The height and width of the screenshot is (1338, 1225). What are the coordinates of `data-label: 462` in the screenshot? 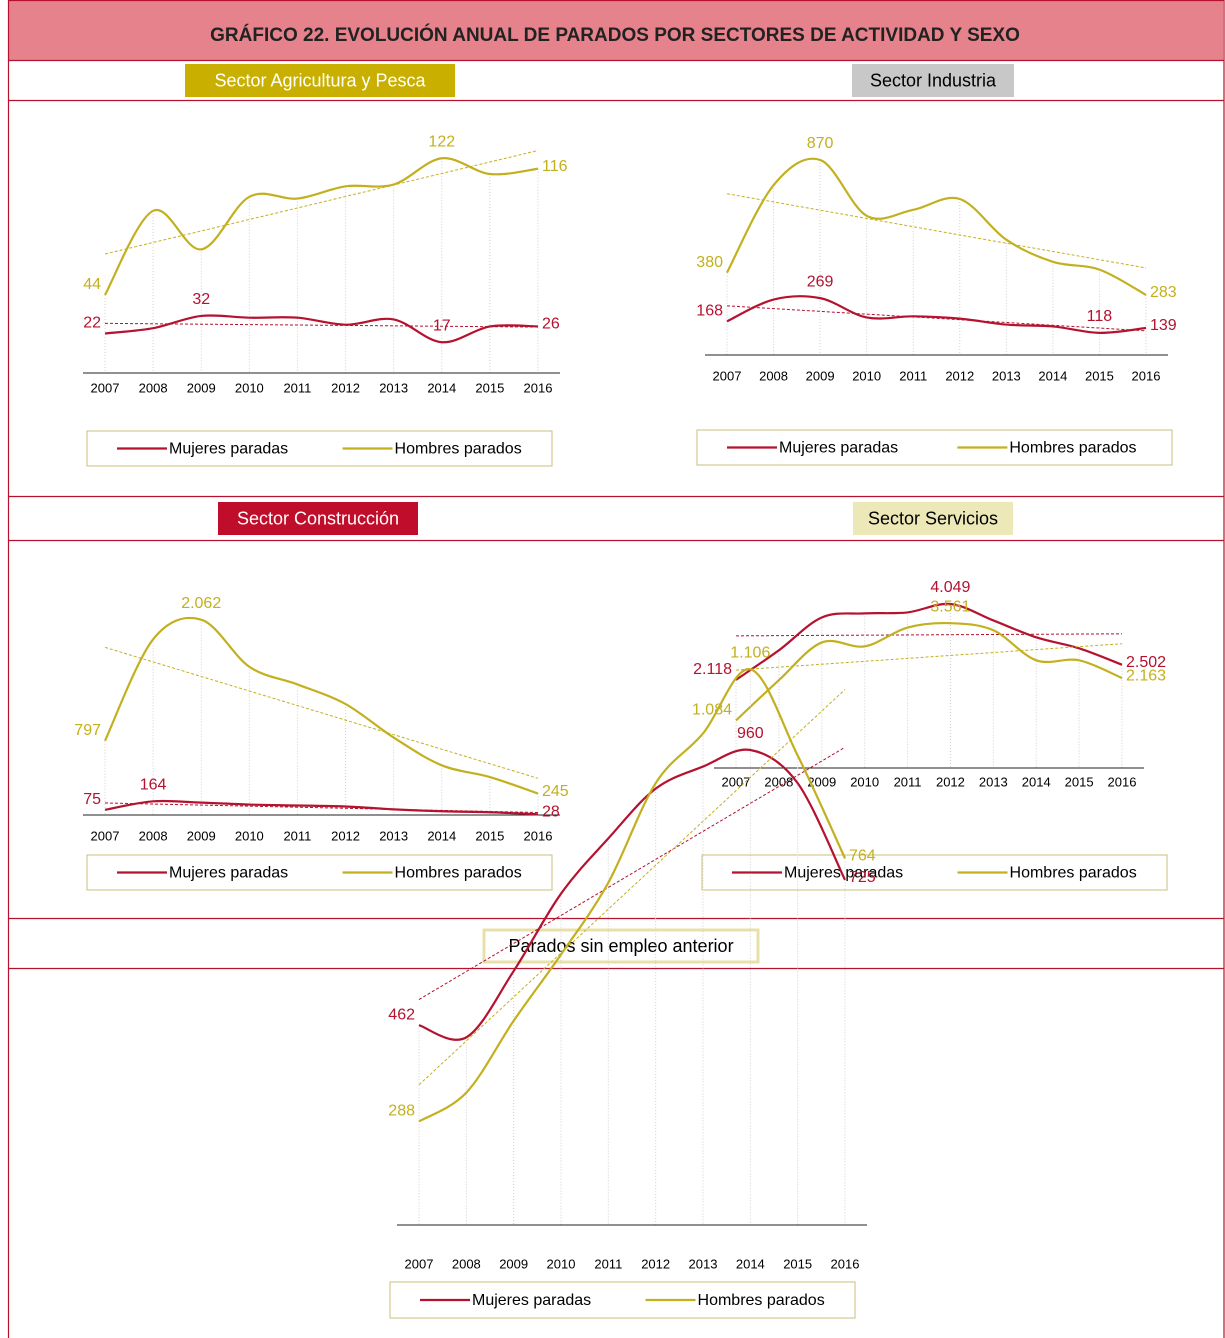 It's located at (401, 1014).